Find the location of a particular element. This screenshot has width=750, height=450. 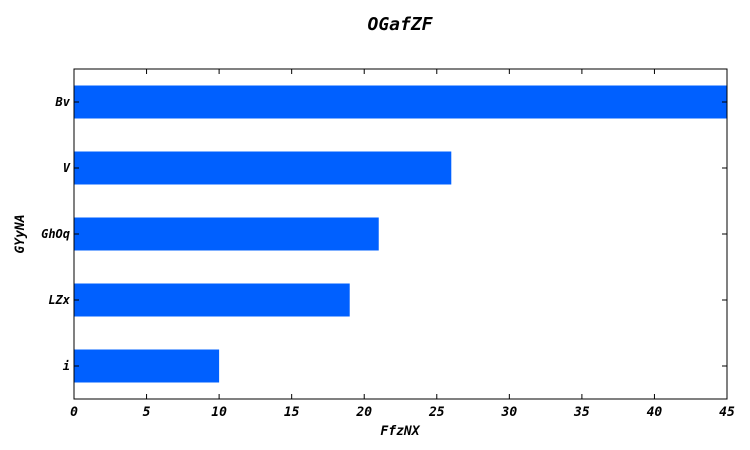

x-tick-label: 25 is located at coordinates (436, 412).